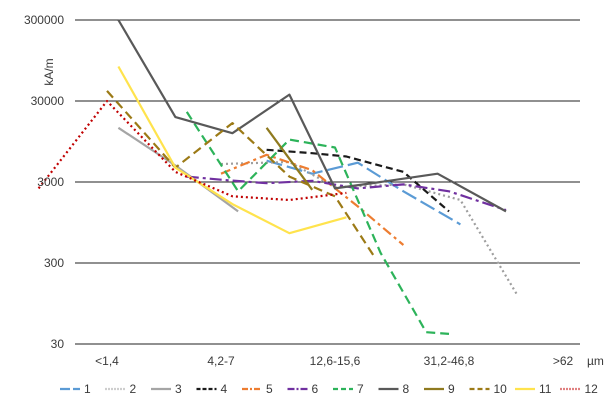  I want to click on legend-label-6: 6, so click(315, 389).